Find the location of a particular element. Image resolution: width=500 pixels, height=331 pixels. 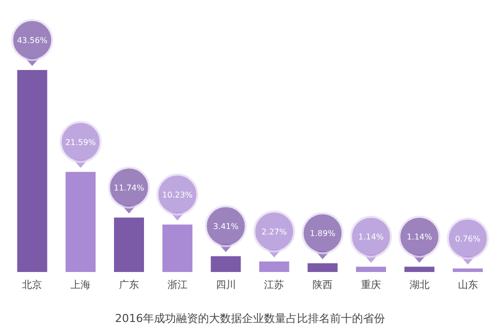

x-tick-label: 重庆 is located at coordinates (371, 285).